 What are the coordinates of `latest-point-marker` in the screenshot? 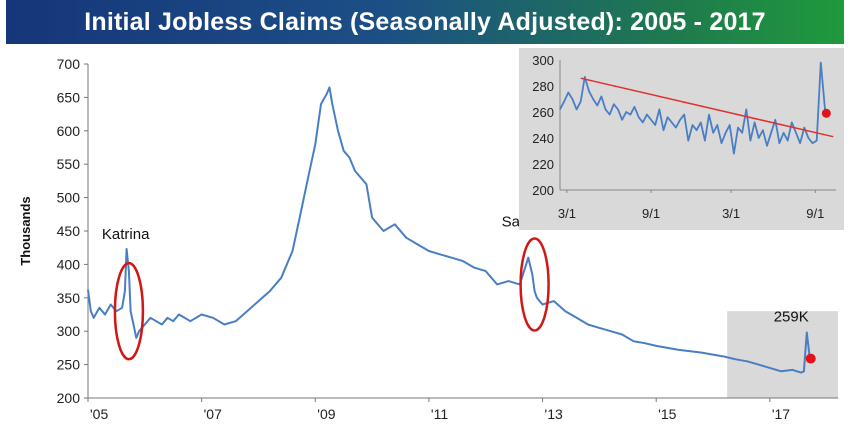 It's located at (810, 358).